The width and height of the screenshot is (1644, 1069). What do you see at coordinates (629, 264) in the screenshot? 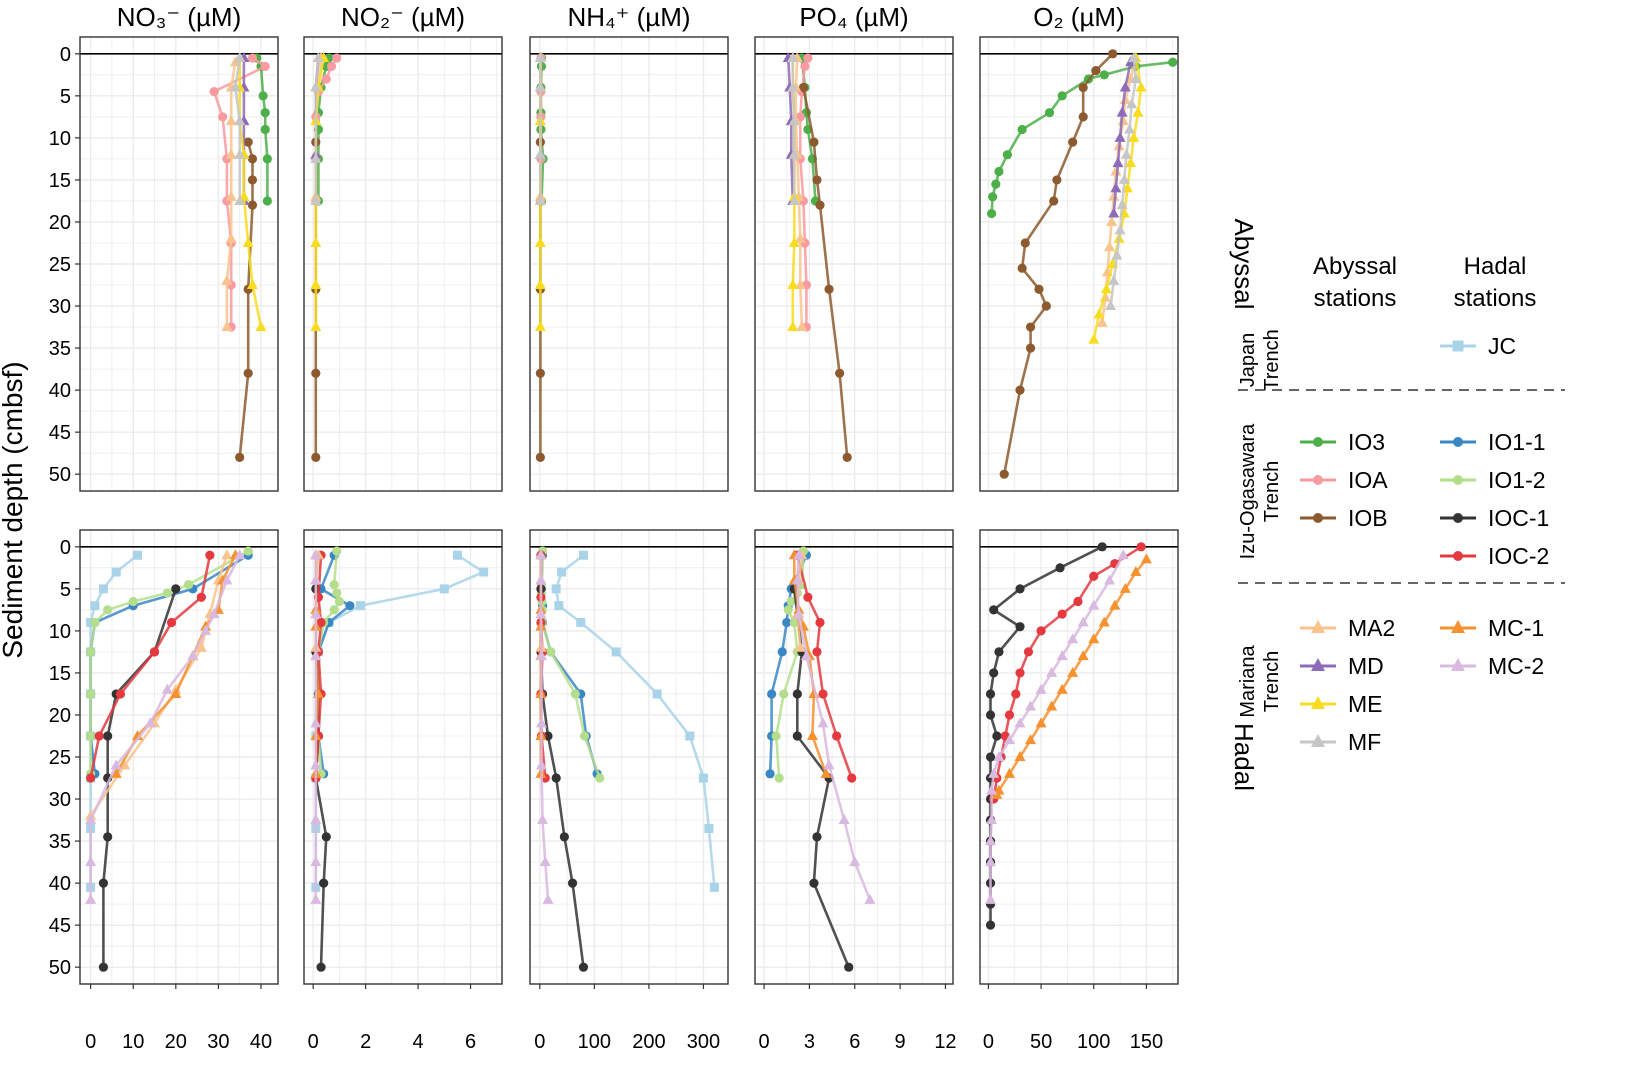
I see `panel-abyssal-nh4` at bounding box center [629, 264].